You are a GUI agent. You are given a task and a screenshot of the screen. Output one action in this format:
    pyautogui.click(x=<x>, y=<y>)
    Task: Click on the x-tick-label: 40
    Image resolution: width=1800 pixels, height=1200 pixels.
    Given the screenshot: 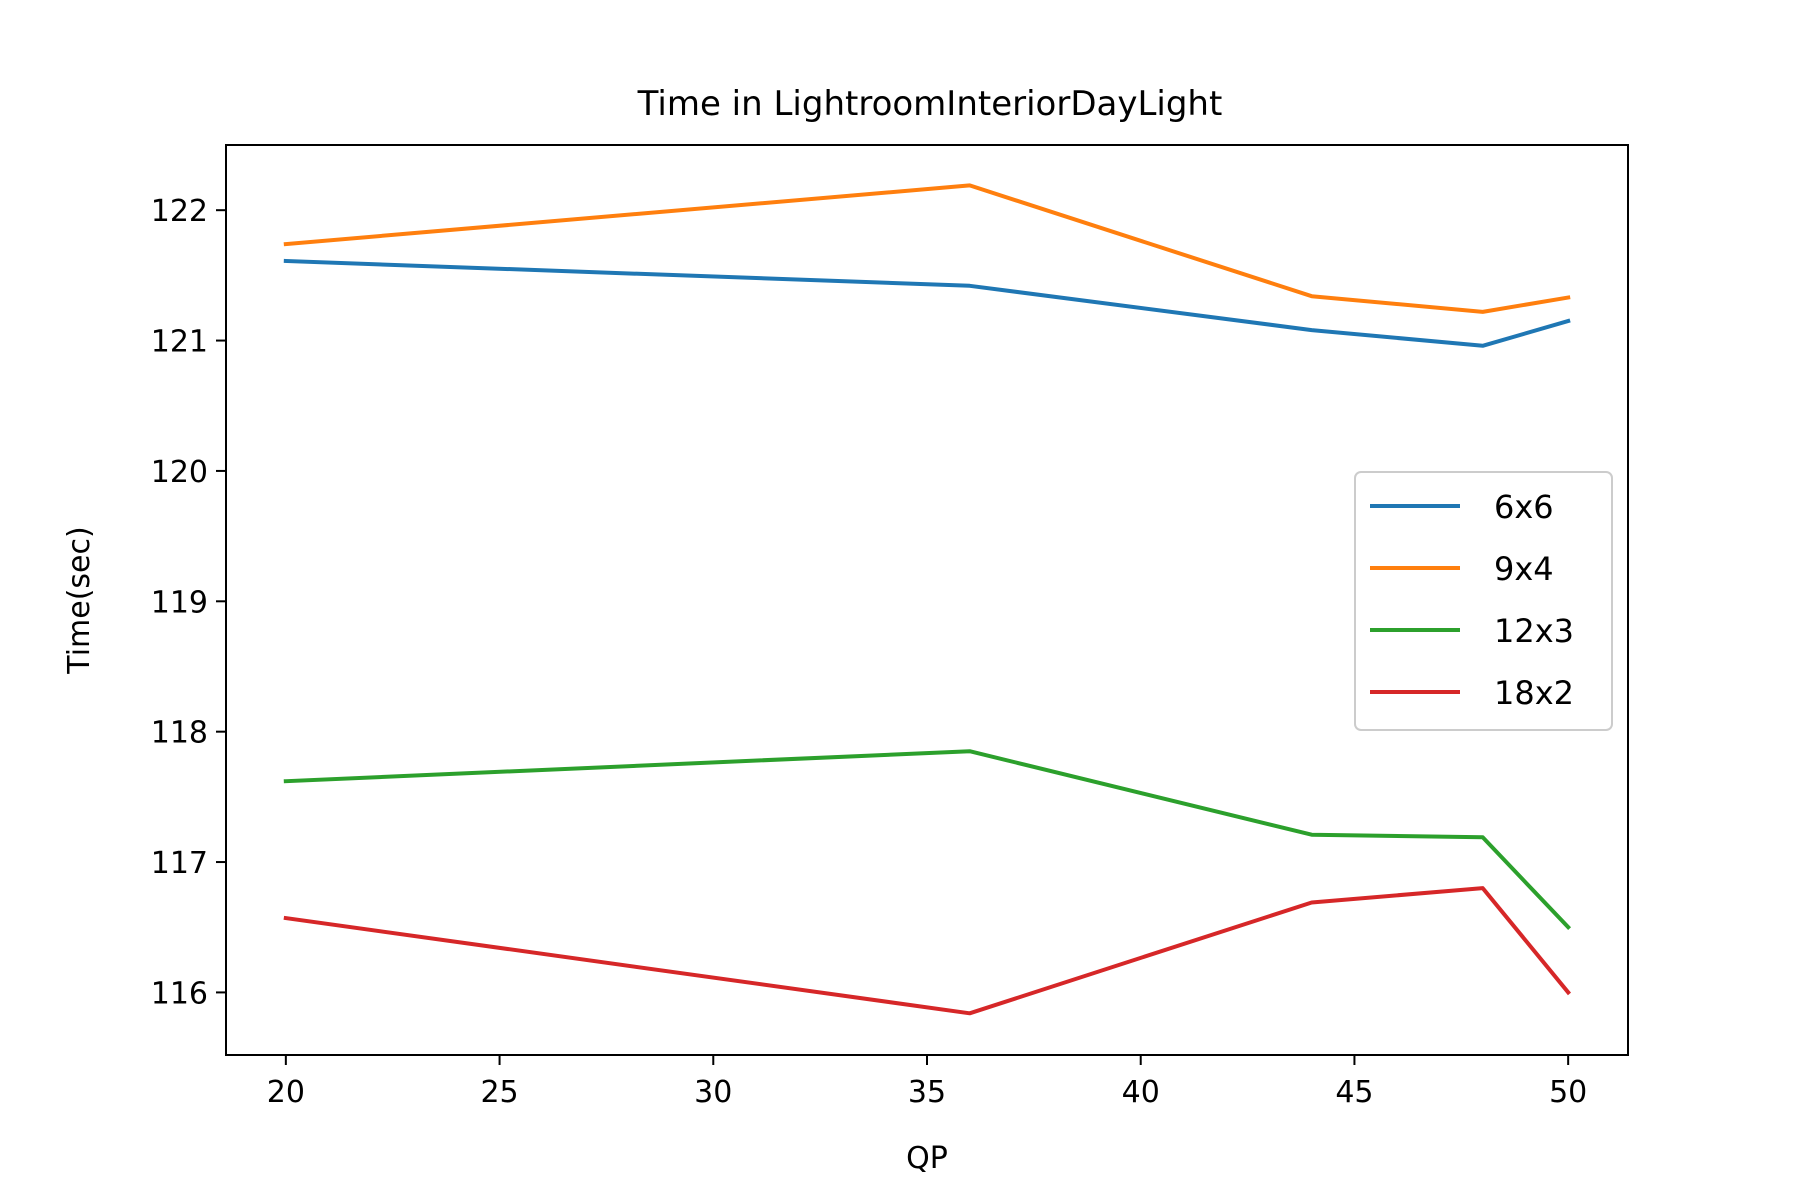 What is the action you would take?
    pyautogui.click(x=1141, y=1092)
    